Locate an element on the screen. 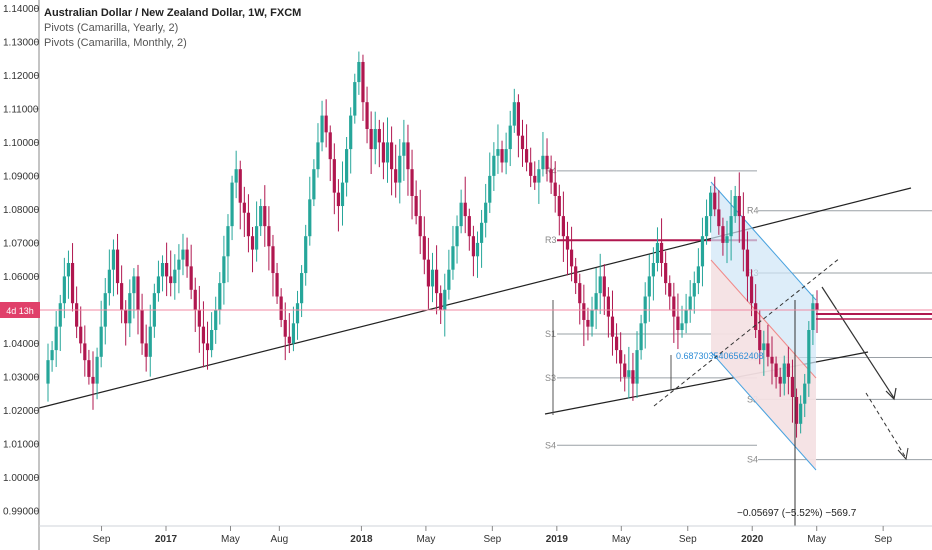 Image resolution: width=932 pixels, height=550 pixels. projection-arrow is located at coordinates (858, 342).